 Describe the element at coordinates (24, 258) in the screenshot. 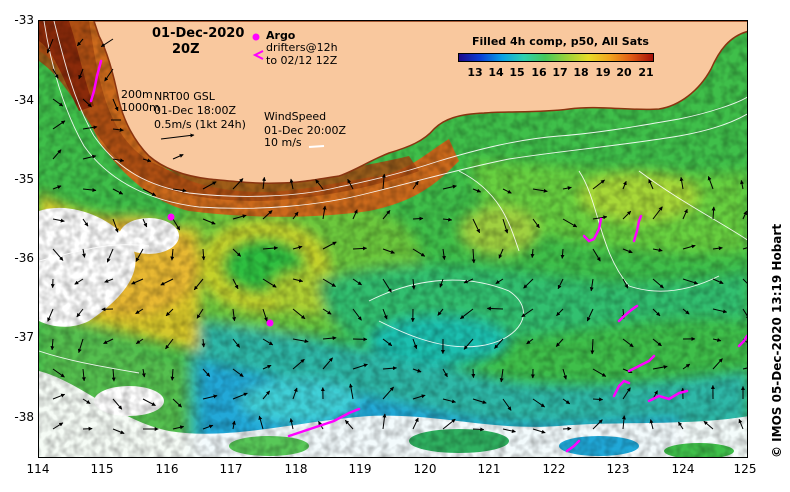

I see `lat-tick: -36` at that location.